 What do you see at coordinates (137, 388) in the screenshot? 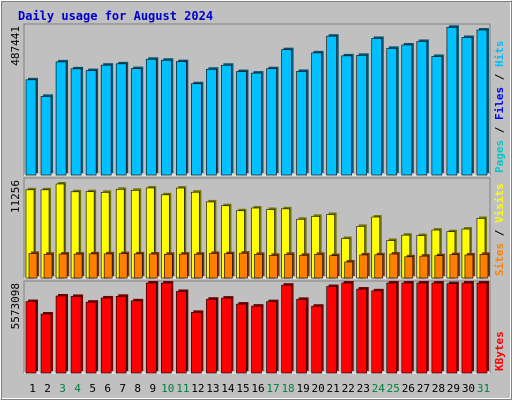
I see `x-tick-day-8: 8` at bounding box center [137, 388].